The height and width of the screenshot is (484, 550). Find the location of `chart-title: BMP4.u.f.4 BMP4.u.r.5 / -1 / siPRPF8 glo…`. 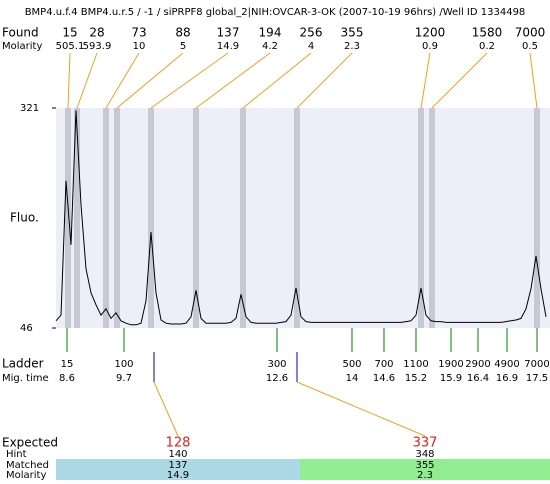

chart-title: BMP4.u.f.4 BMP4.u.r.5 / -1 / siPRPF8 glo… is located at coordinates (275, 12).